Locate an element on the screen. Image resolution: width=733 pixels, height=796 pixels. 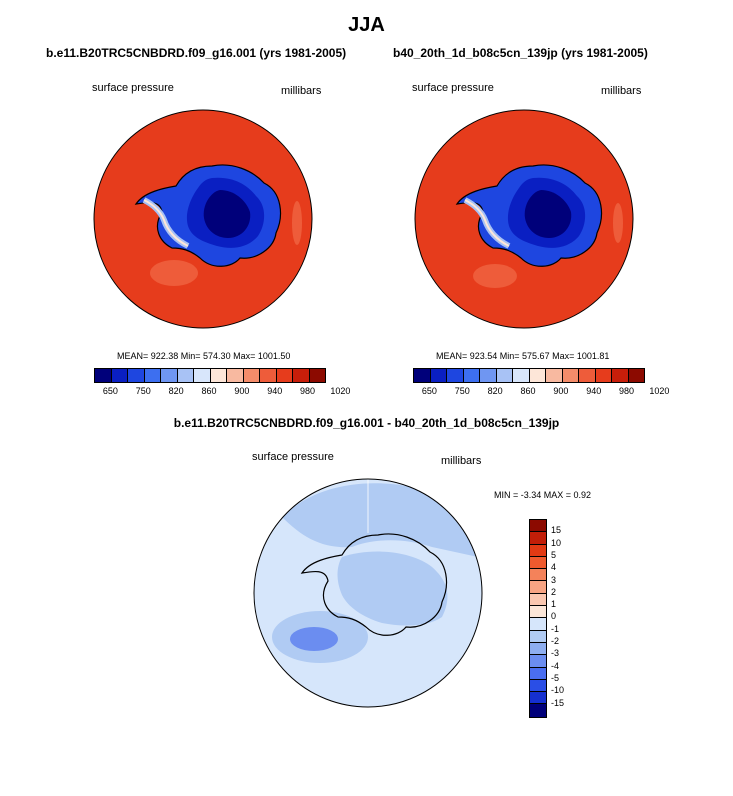
diff-colorbar is located at coordinates (538, 618).